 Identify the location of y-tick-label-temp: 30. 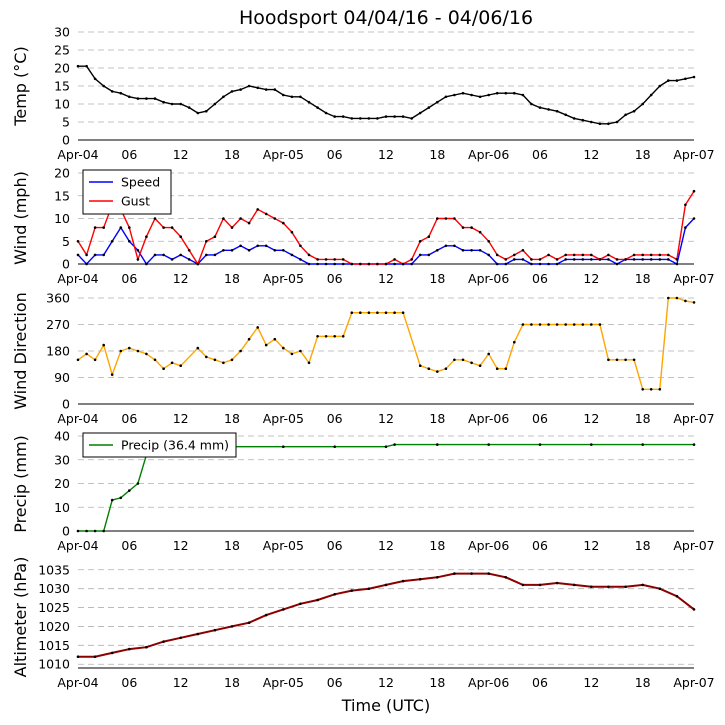
(62, 32).